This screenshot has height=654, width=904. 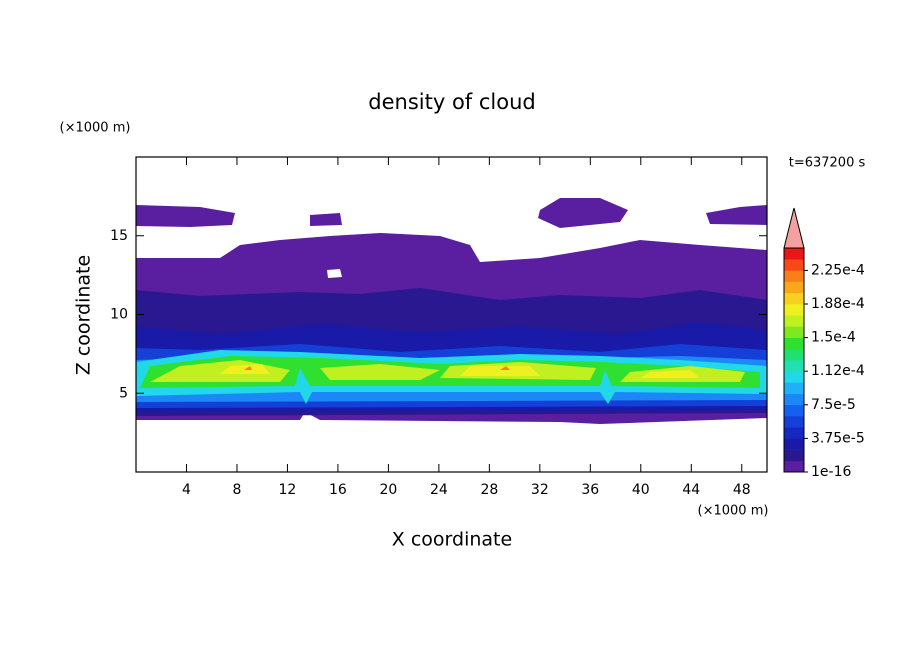 What do you see at coordinates (742, 490) in the screenshot?
I see `x-tick-label: 48` at bounding box center [742, 490].